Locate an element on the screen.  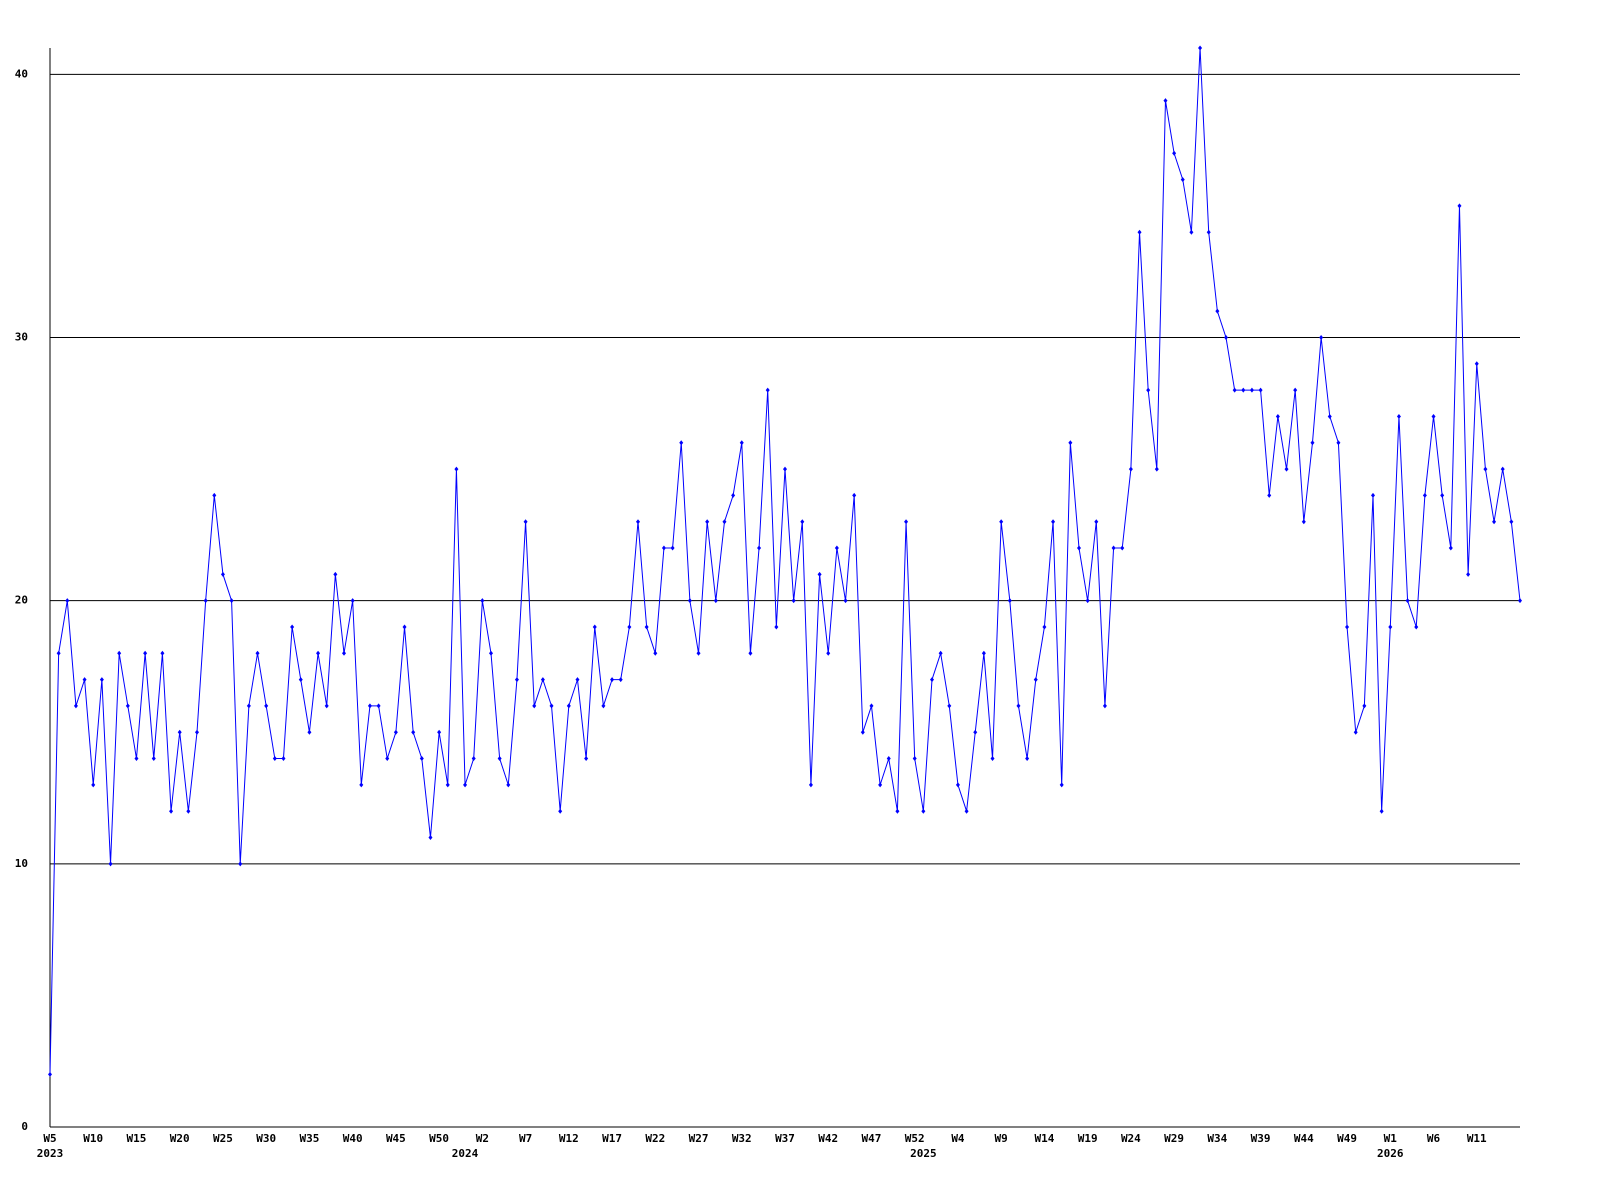
x-tick-label: W22 is located at coordinates (655, 1138).